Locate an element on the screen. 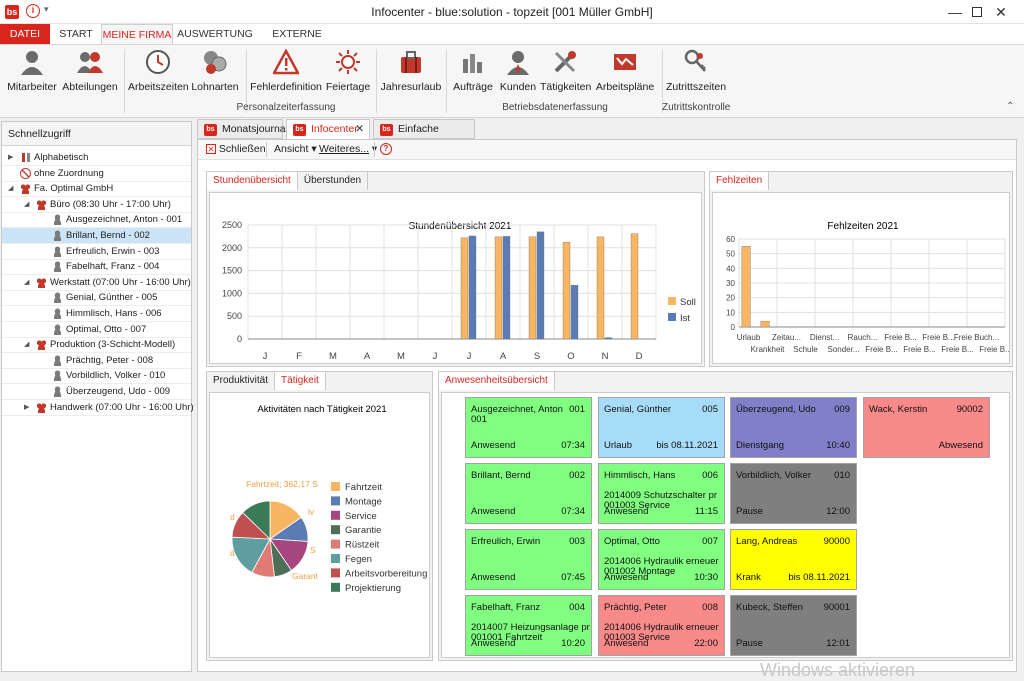 This screenshot has height=681, width=1024. card-detail2: 001003 Service is located at coordinates (637, 637).